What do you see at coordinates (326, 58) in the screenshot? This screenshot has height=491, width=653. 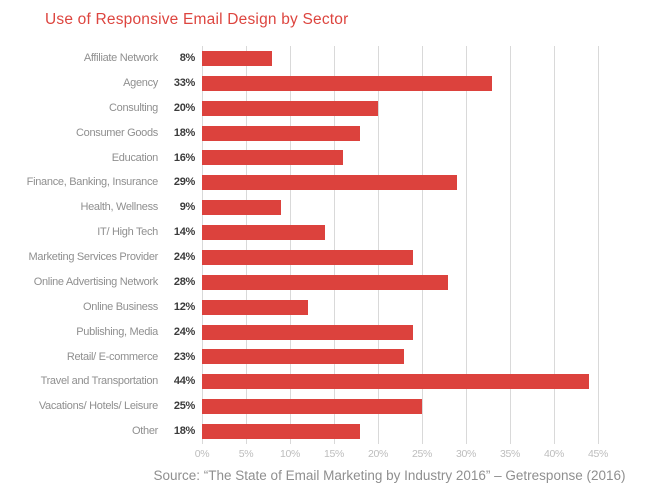 I see `bar-row: Affiliate Network 8%` at bounding box center [326, 58].